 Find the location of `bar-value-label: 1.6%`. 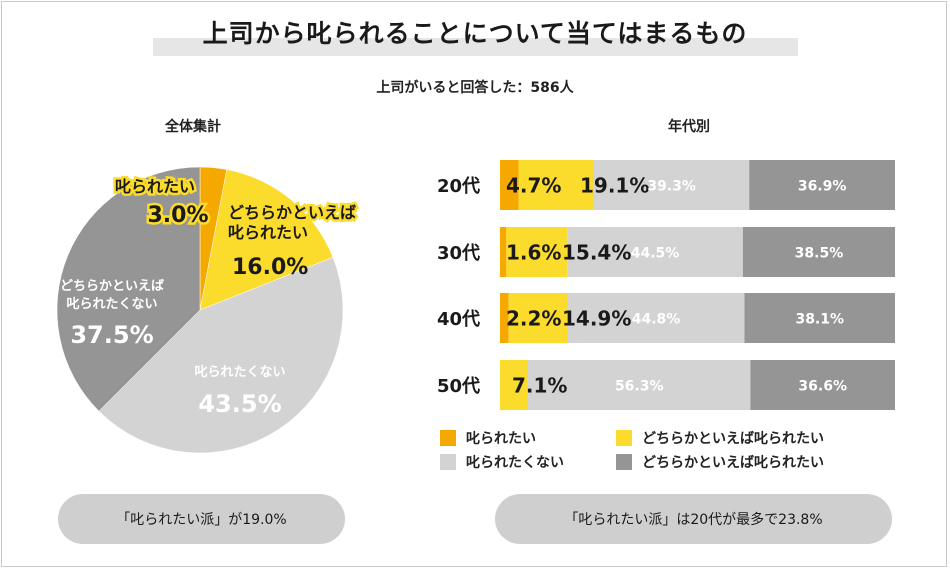

bar-value-label: 1.6% is located at coordinates (533, 253).